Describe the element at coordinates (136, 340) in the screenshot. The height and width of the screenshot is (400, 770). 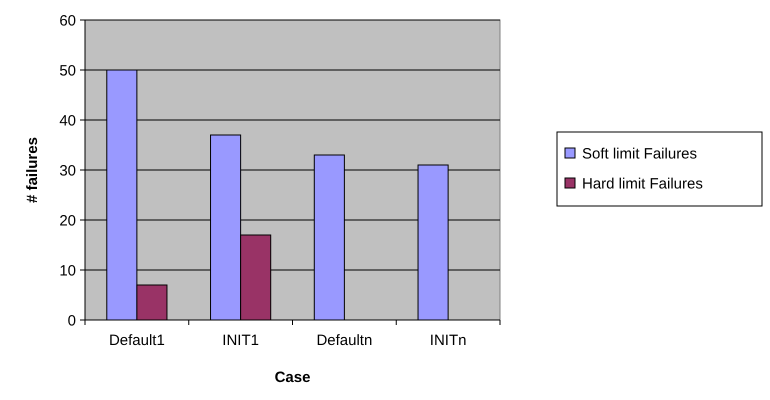
I see `x-tick-label: Default1` at that location.